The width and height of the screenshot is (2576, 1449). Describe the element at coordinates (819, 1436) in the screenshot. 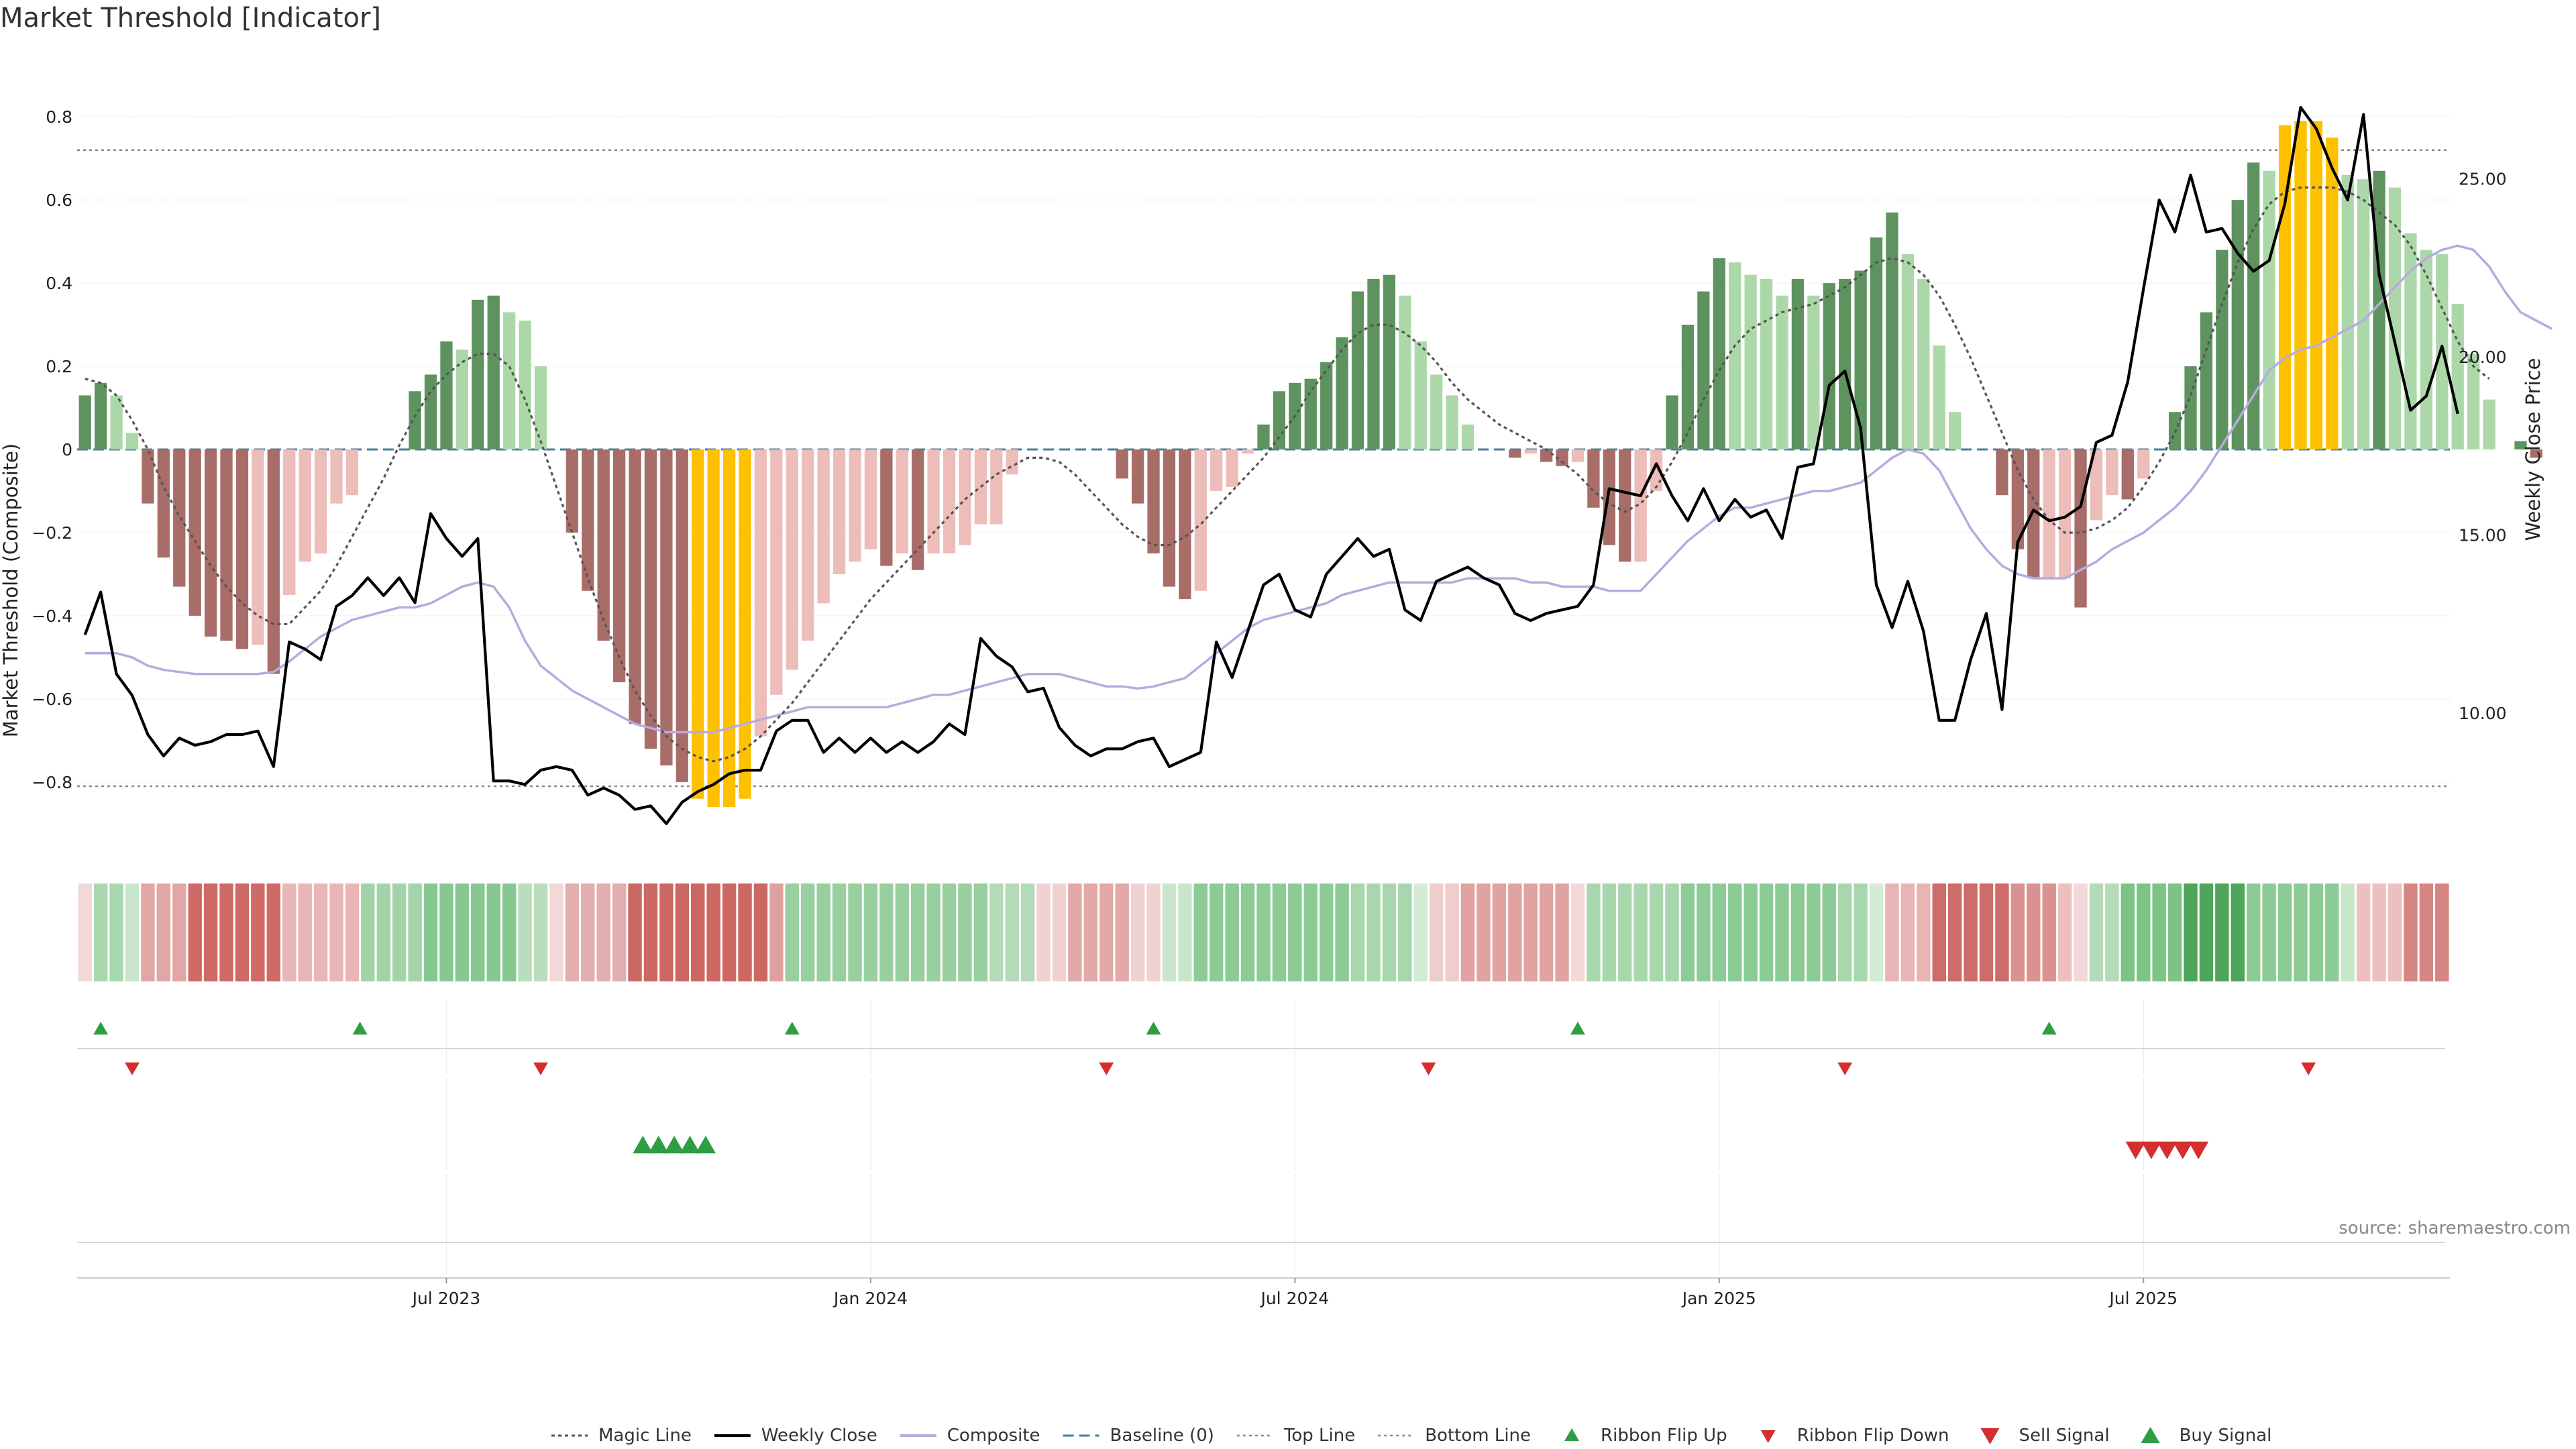

I see `legend-label: Weekly Close` at that location.